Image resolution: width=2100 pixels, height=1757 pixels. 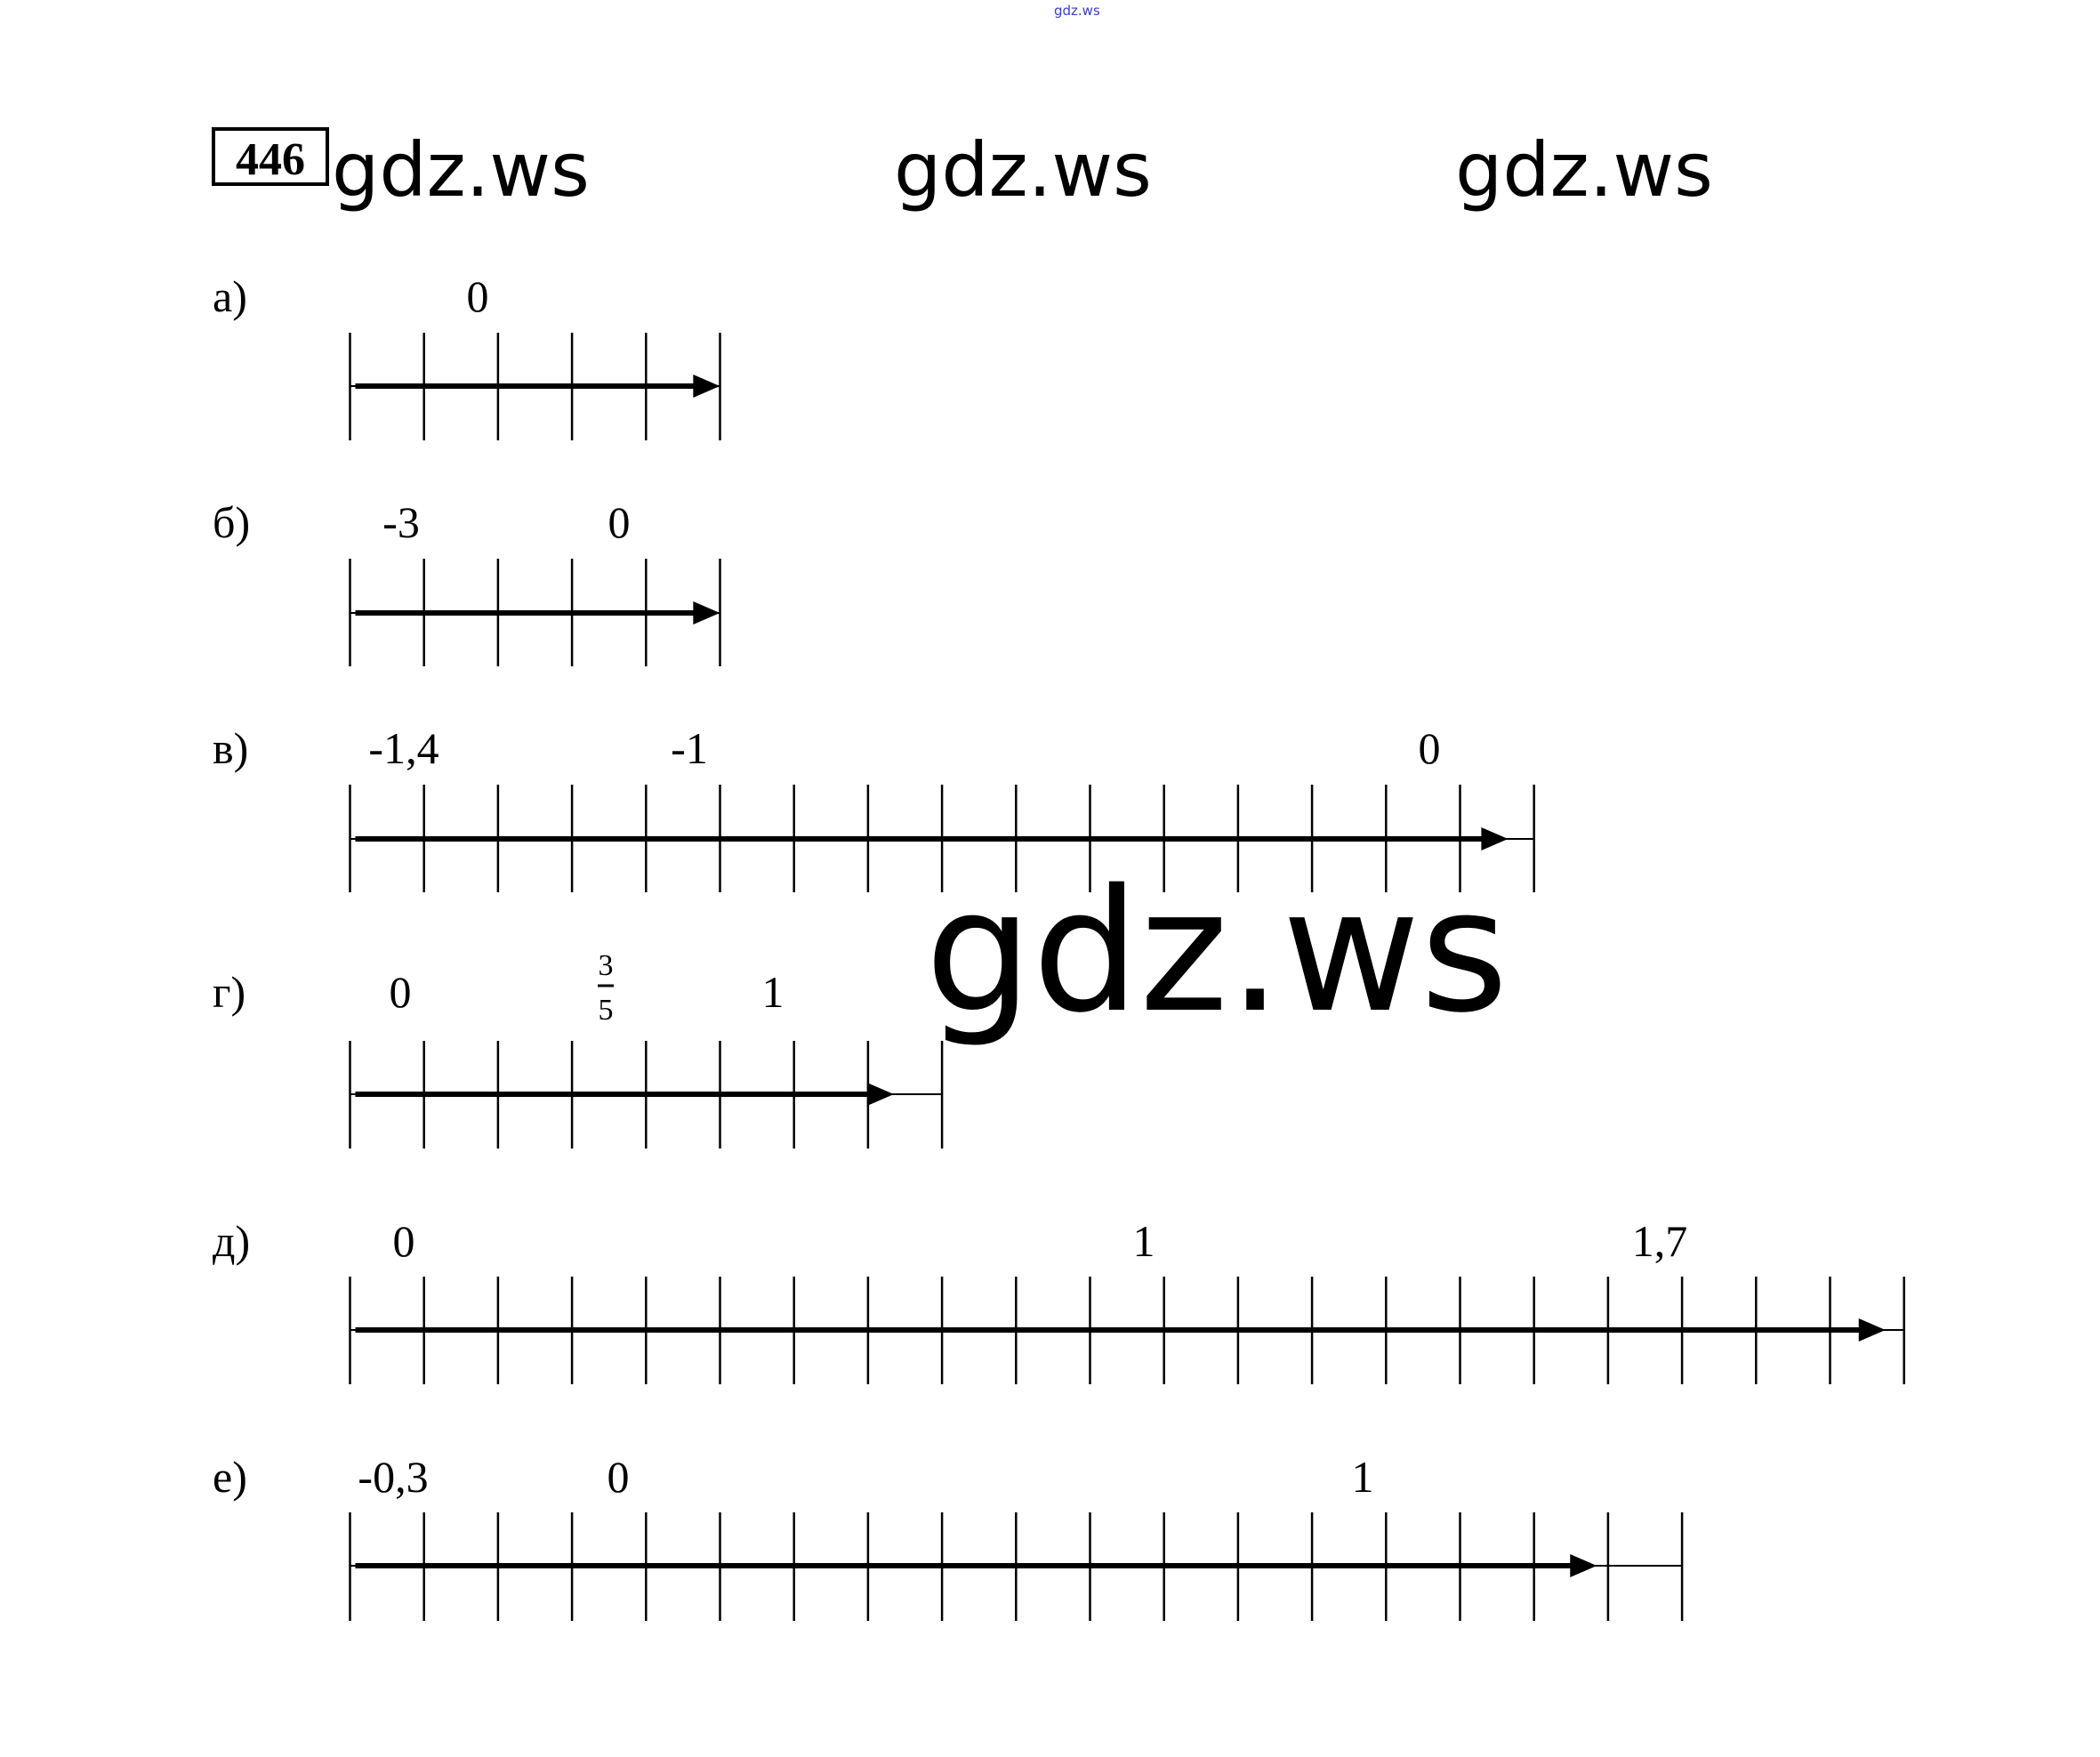 What do you see at coordinates (467, 581) in the screenshot?
I see `number-line-2: б) -3 0` at bounding box center [467, 581].